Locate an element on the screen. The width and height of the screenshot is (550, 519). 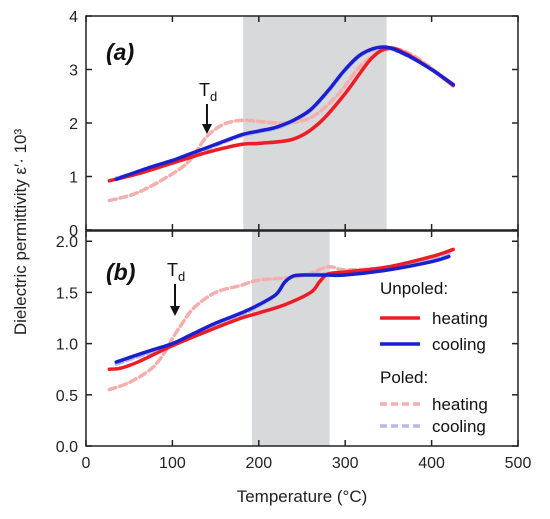
x-tick-label: 100 is located at coordinates (172, 463).